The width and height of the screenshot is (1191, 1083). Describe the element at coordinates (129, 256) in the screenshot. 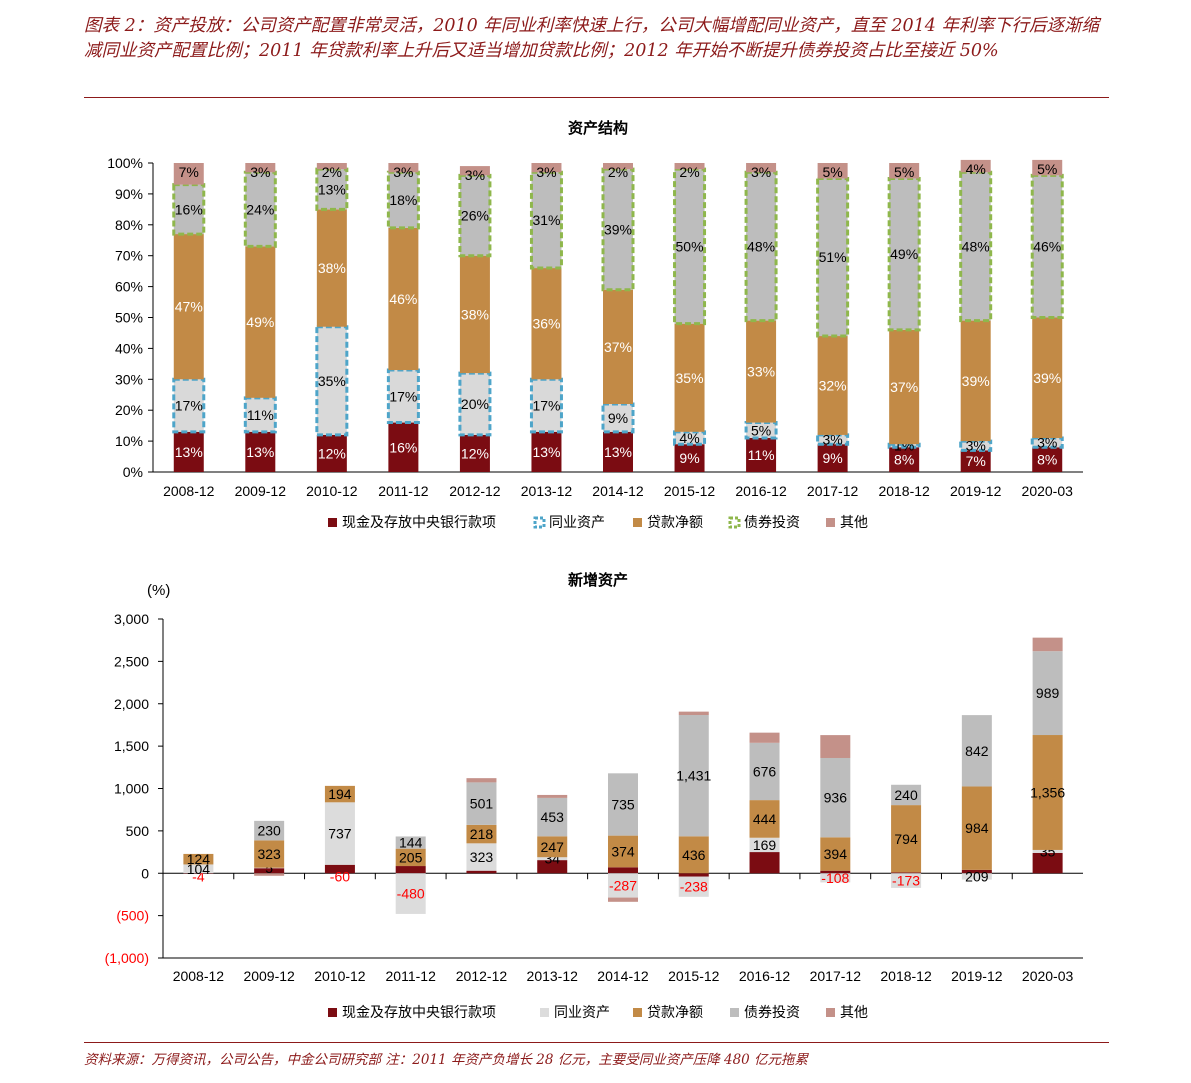

I see `y-tick-label: 70%` at that location.